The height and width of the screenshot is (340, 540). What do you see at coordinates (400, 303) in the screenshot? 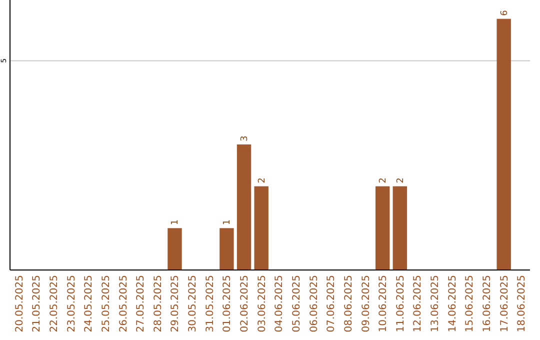
I see `x-tick-label: 11.06.2025` at bounding box center [400, 303].